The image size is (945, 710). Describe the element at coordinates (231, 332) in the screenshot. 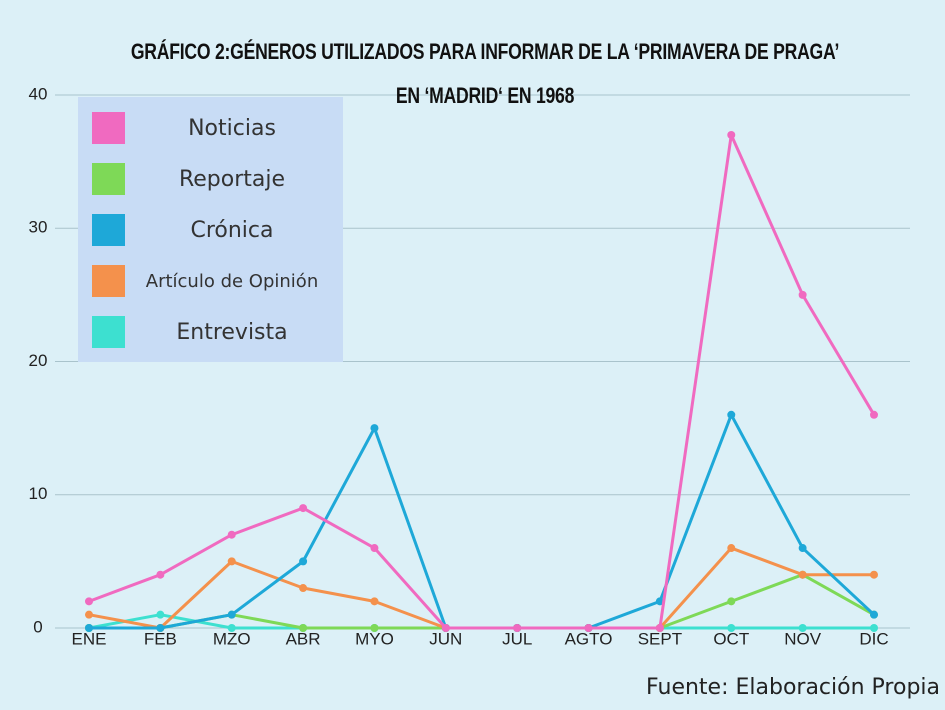

I see `legend-label: Entrevista` at that location.